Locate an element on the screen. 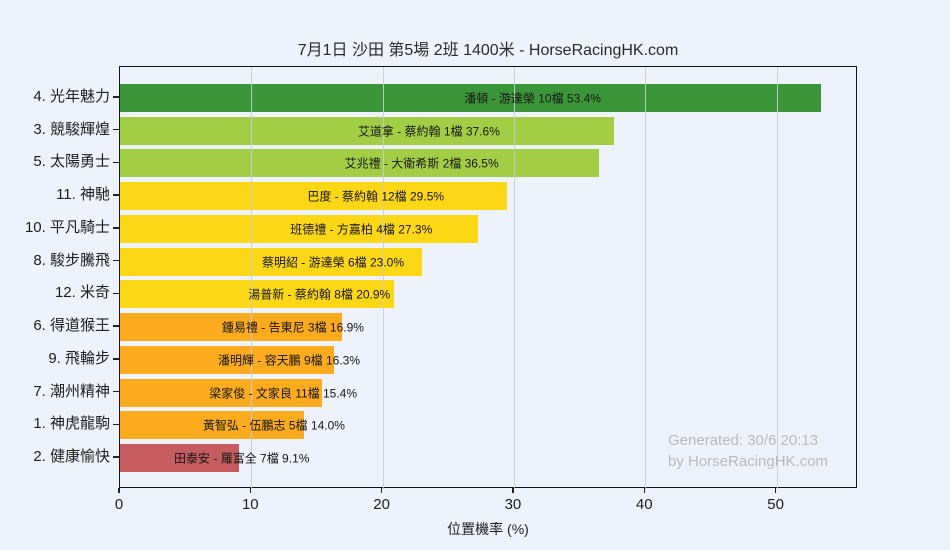 Image resolution: width=950 pixels, height=550 pixels. bar-label: 鍾易禮 - 告東尼 3檔 16.9% is located at coordinates (292, 327).